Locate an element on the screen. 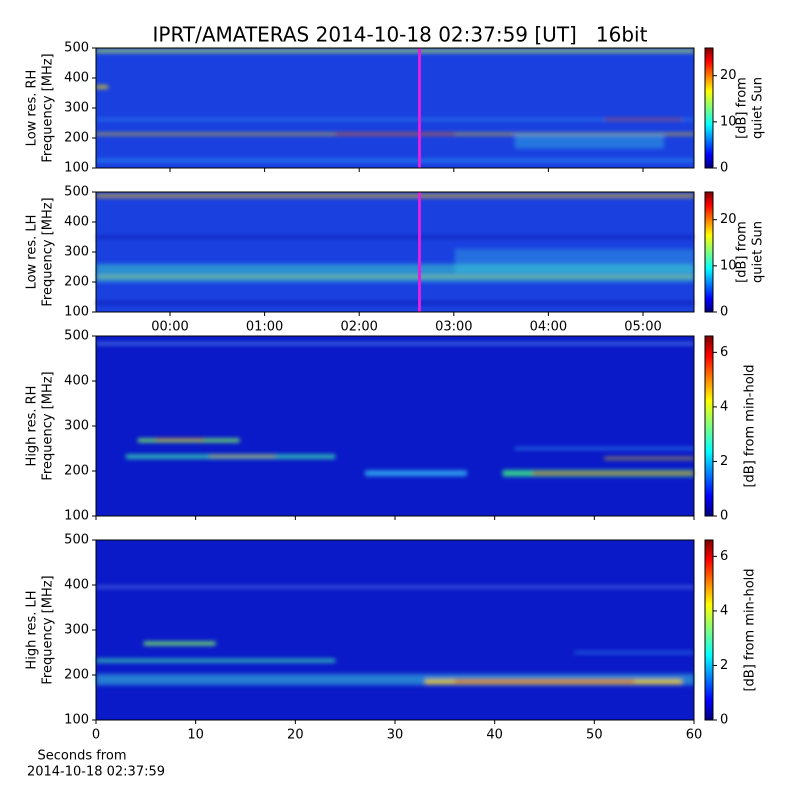  x-tick-label: 20 is located at coordinates (295, 735).